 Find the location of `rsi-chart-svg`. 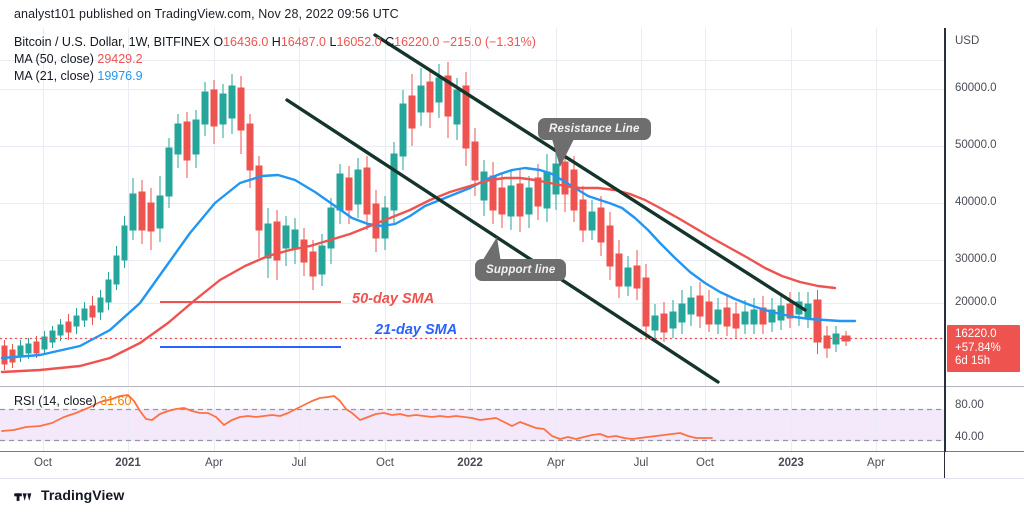

rsi-chart-svg is located at coordinates (472, 420).